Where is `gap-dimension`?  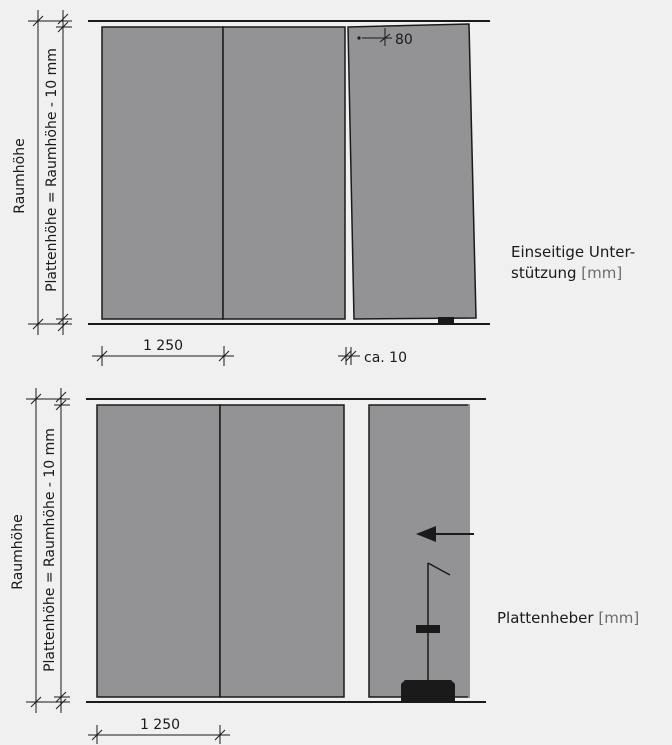 gap-dimension is located at coordinates (349, 356).